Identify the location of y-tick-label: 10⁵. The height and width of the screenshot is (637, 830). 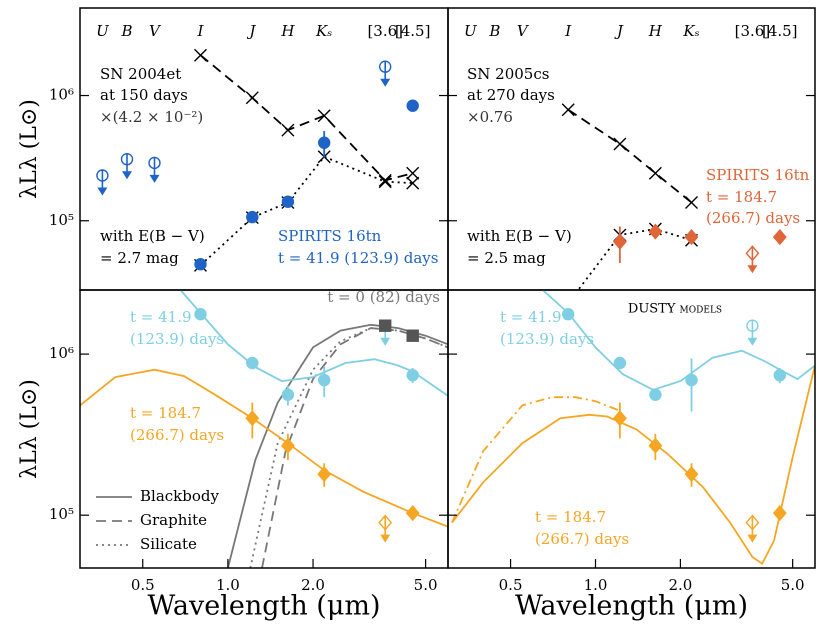
(61, 220).